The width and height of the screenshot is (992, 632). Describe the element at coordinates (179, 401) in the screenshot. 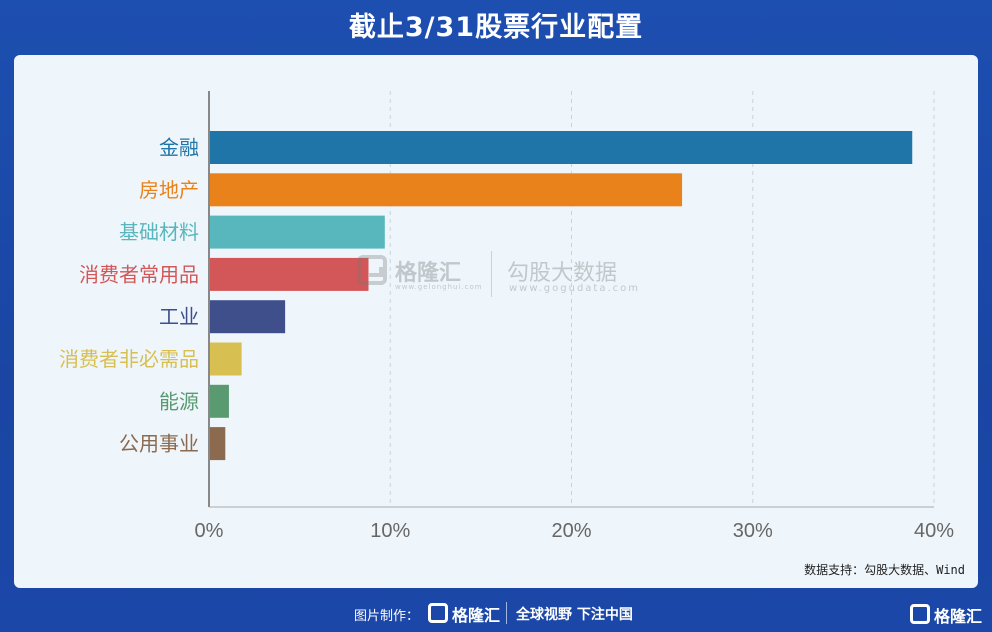

I see `category-label: 能源` at that location.